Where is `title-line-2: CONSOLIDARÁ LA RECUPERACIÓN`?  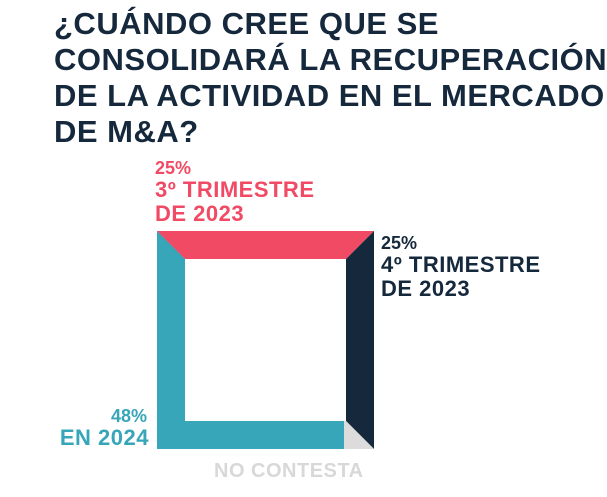 title-line-2: CONSOLIDARÁ LA RECUPERACIÓN is located at coordinates (330, 59).